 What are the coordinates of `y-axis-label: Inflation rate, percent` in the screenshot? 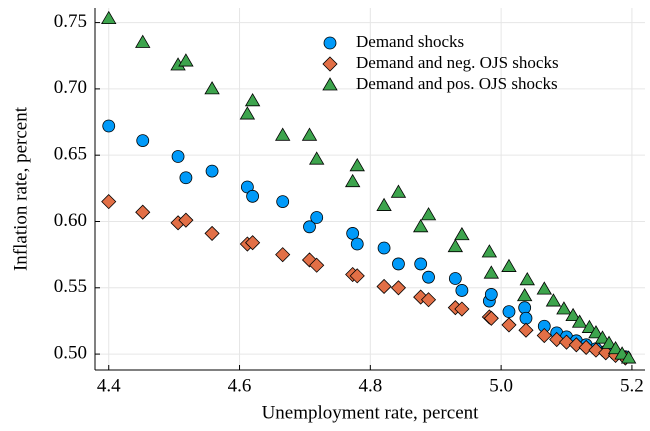 It's located at (20, 188).